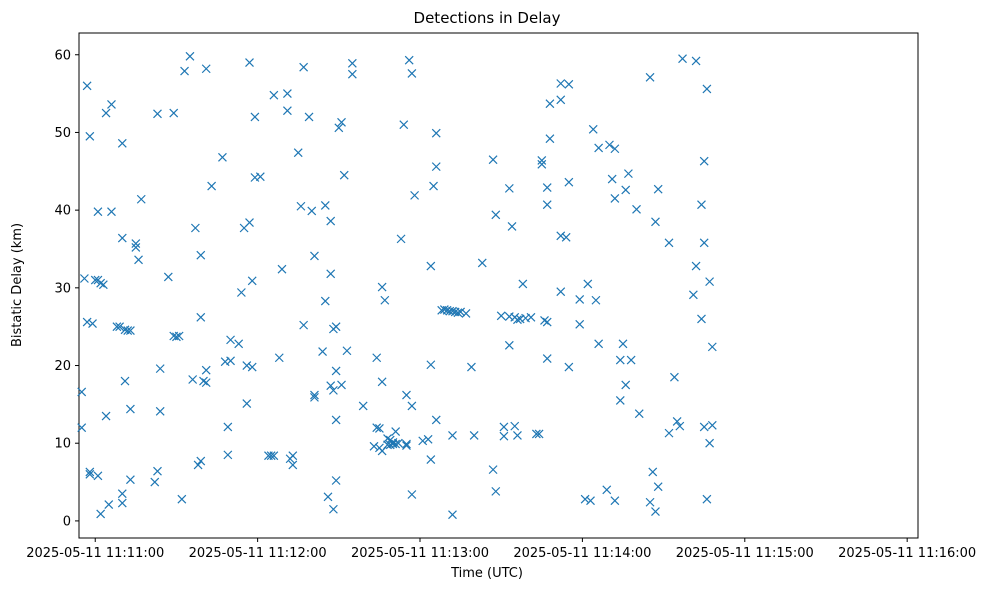  Describe the element at coordinates (62, 444) in the screenshot. I see `y-tick-label: 10` at that location.